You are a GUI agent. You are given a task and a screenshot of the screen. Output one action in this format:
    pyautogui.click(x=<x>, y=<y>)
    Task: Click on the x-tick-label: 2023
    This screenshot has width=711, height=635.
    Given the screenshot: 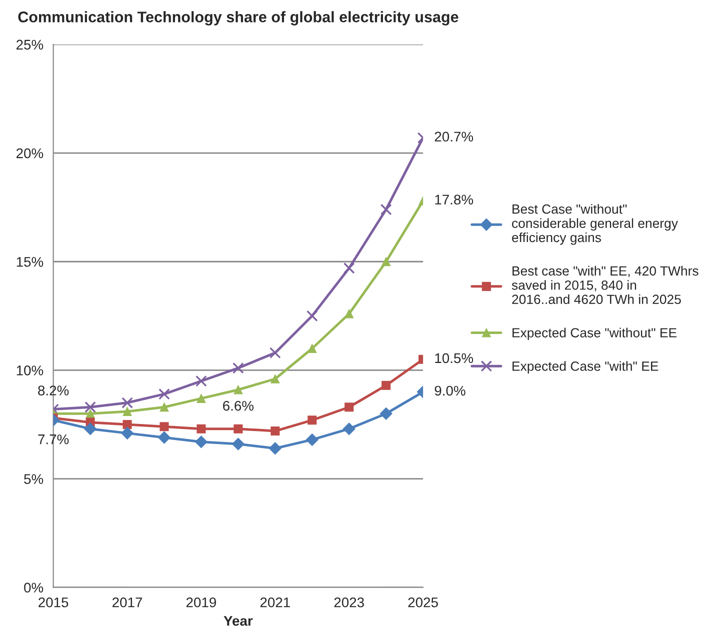 What is the action you would take?
    pyautogui.click(x=349, y=602)
    